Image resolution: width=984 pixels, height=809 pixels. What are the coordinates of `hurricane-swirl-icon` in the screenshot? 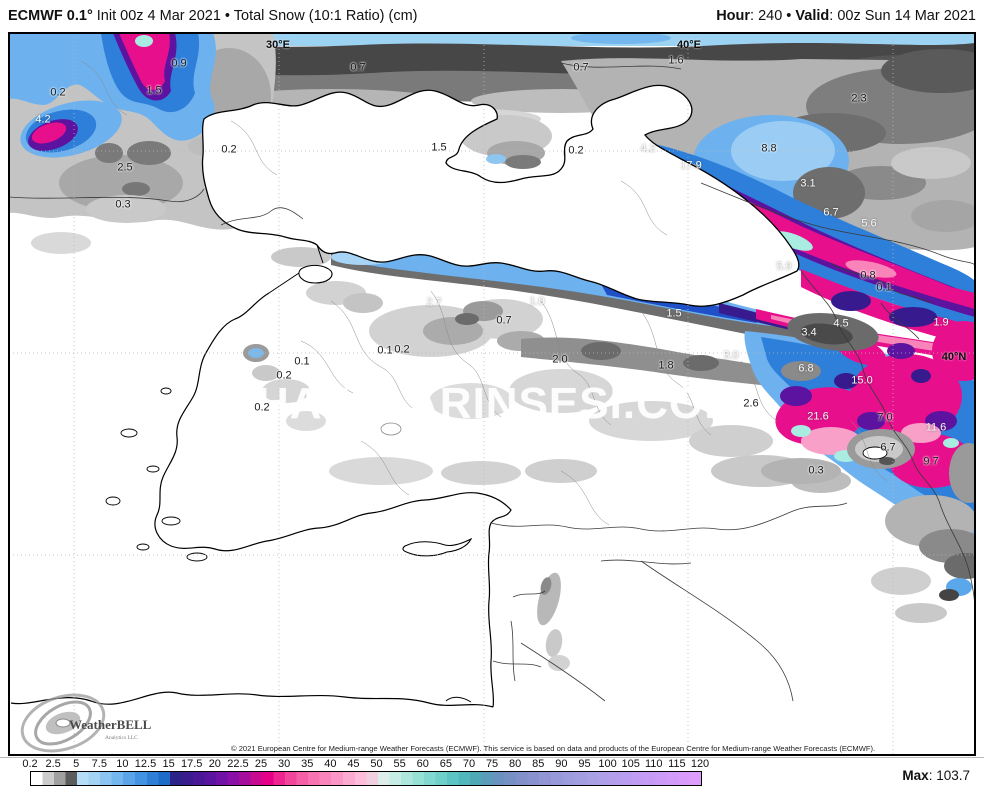 It's located at (63, 723).